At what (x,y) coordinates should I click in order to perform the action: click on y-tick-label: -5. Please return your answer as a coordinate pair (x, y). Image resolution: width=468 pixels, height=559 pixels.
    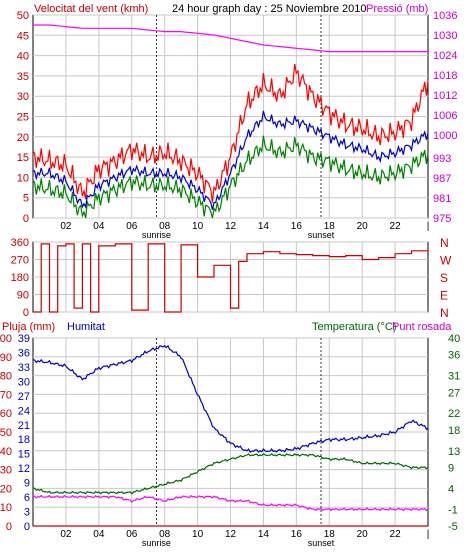
    Looking at the image, I should click on (453, 527).